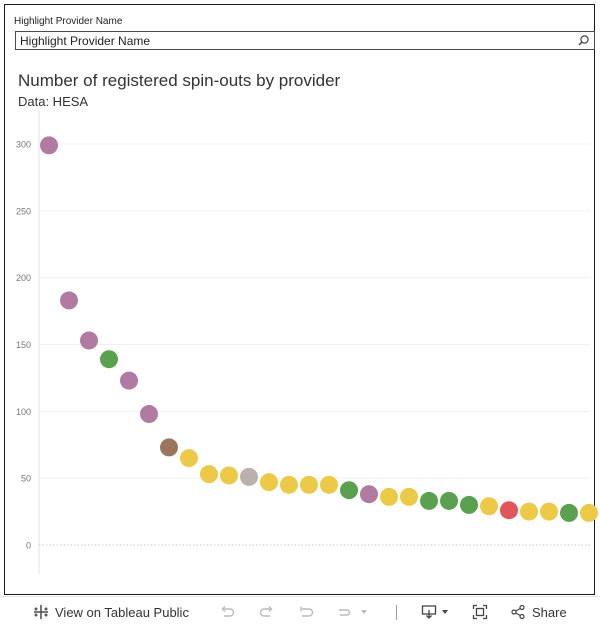  Describe the element at coordinates (583, 40) in the screenshot. I see `search-icon` at that location.